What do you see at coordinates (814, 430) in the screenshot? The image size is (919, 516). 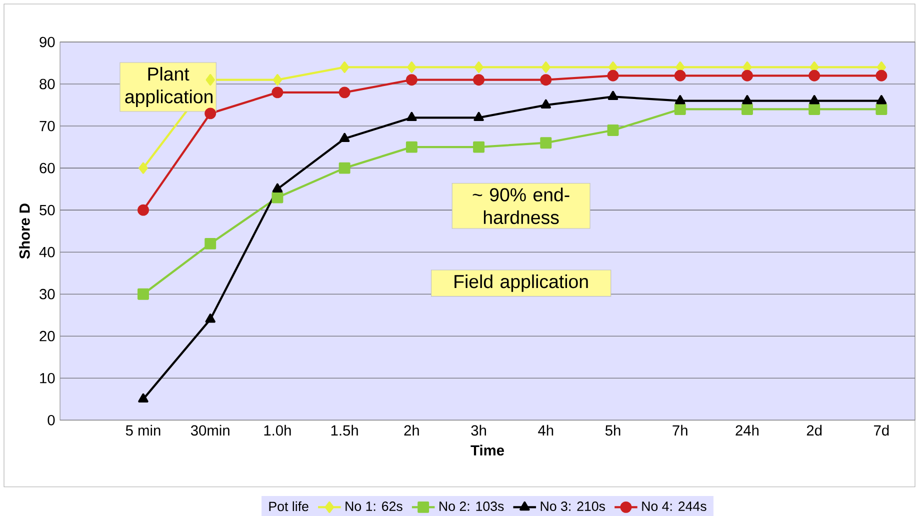 I see `x-tick-label: 2d` at bounding box center [814, 430].